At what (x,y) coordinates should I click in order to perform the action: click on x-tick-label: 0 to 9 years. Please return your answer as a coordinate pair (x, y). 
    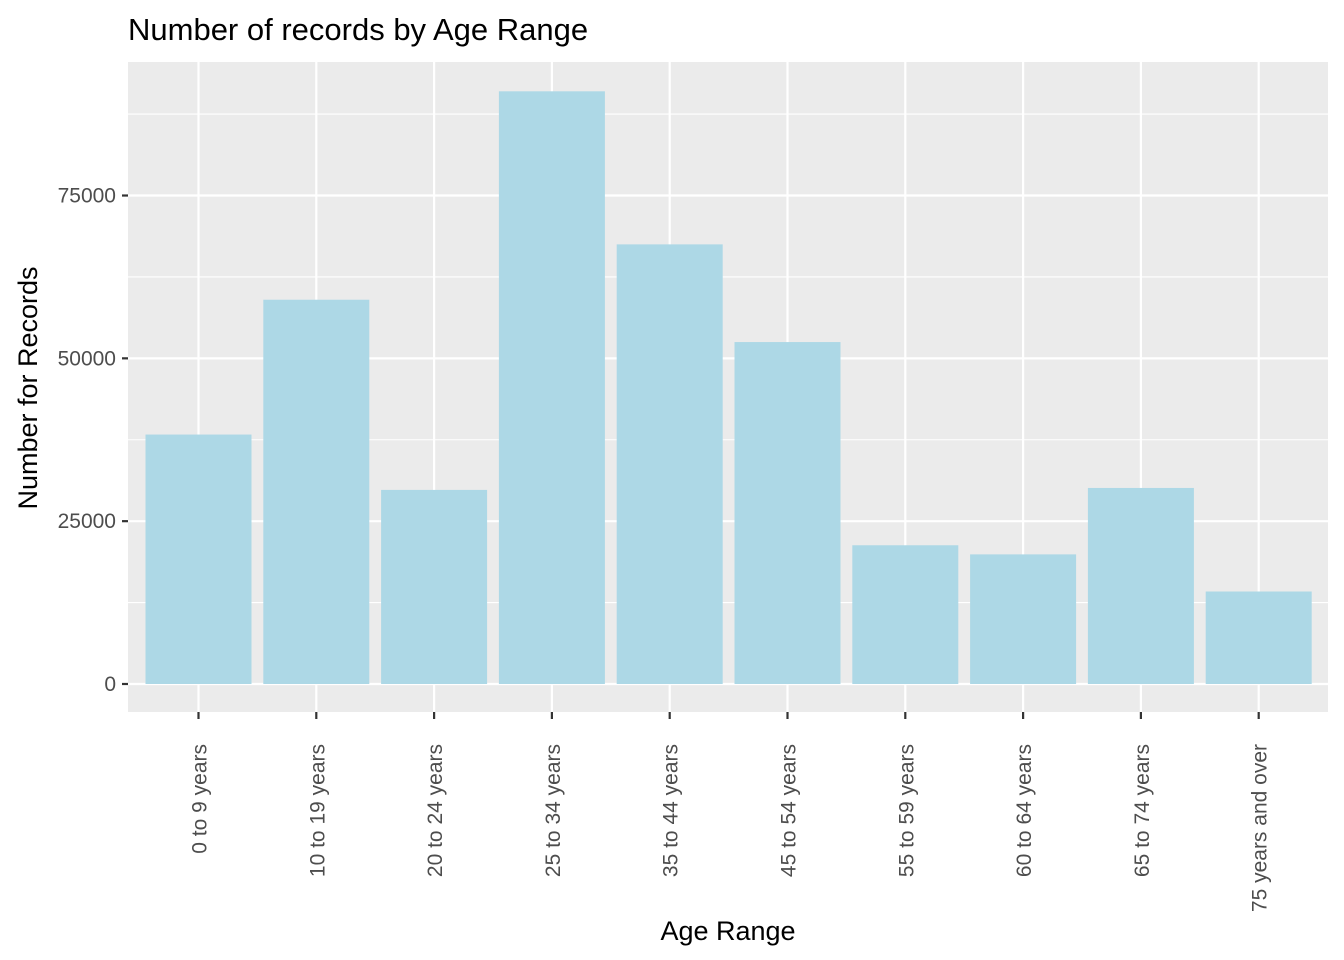
    Looking at the image, I should click on (200, 799).